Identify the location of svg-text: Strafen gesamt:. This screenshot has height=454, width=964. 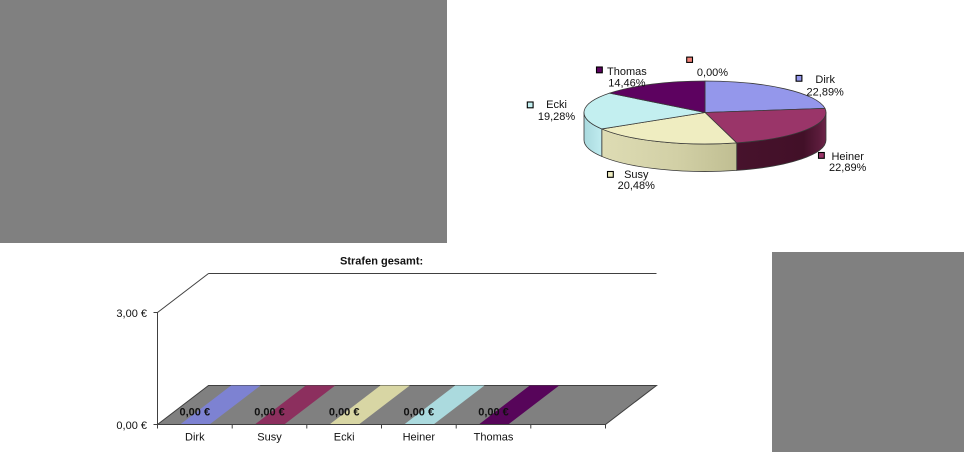
(381, 262).